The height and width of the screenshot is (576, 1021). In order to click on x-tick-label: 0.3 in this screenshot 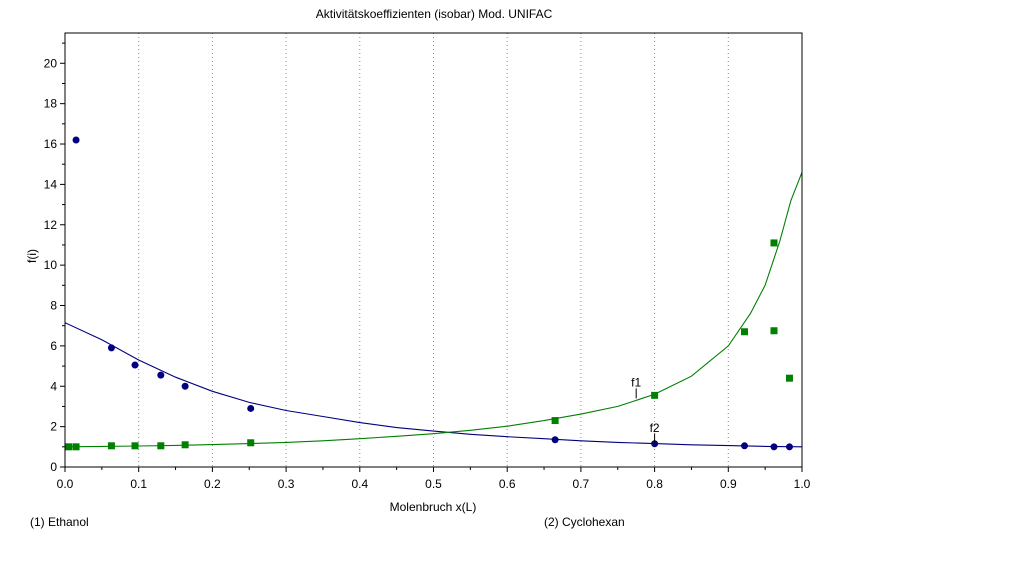, I will do `click(286, 484)`.